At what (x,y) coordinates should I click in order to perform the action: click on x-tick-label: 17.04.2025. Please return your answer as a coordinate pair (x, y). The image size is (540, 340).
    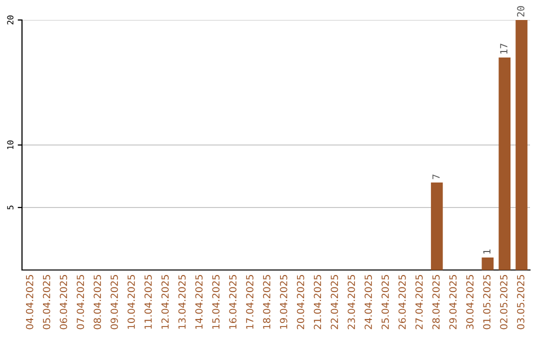
    Looking at the image, I should click on (250, 302).